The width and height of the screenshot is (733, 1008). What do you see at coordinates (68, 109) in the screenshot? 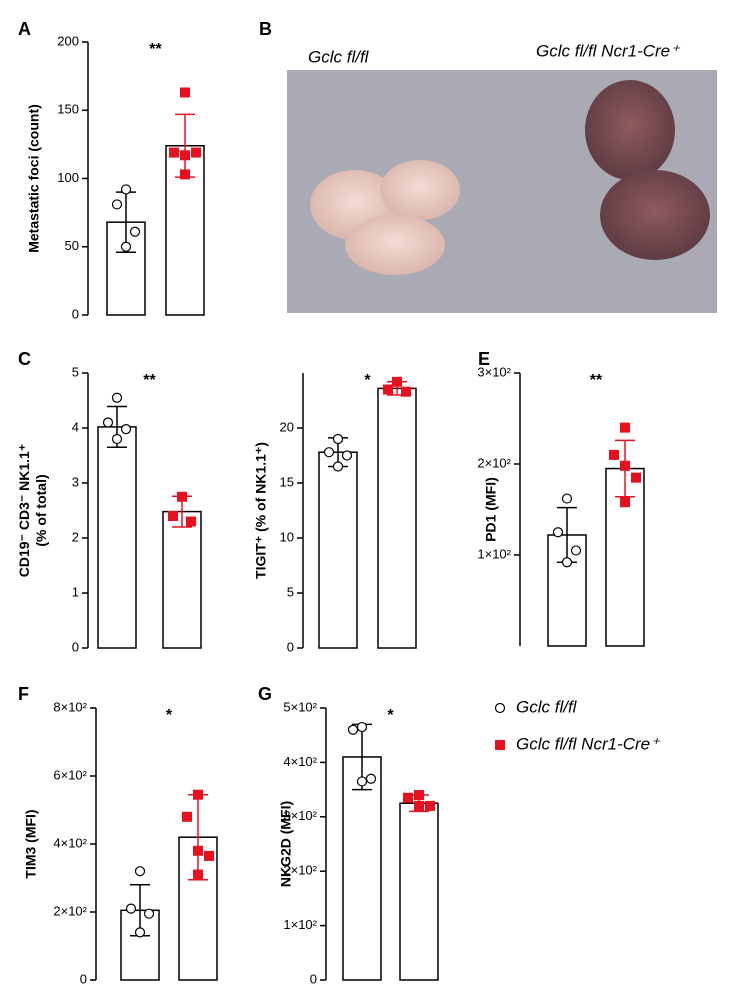
I see `y-tick-label: 150` at bounding box center [68, 109].